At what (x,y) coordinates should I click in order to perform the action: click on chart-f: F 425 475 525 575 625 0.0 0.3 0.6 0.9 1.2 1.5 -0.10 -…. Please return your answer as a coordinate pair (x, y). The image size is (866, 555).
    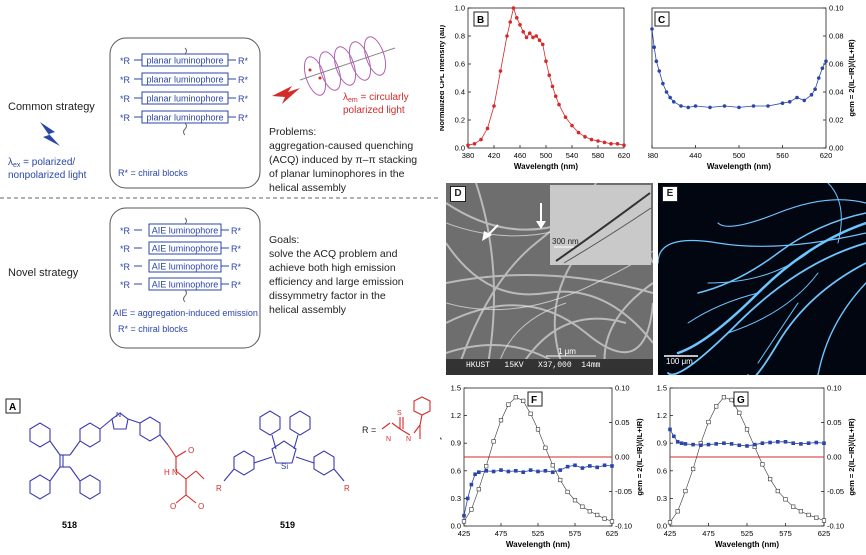
    Looking at the image, I should click on (542, 467).